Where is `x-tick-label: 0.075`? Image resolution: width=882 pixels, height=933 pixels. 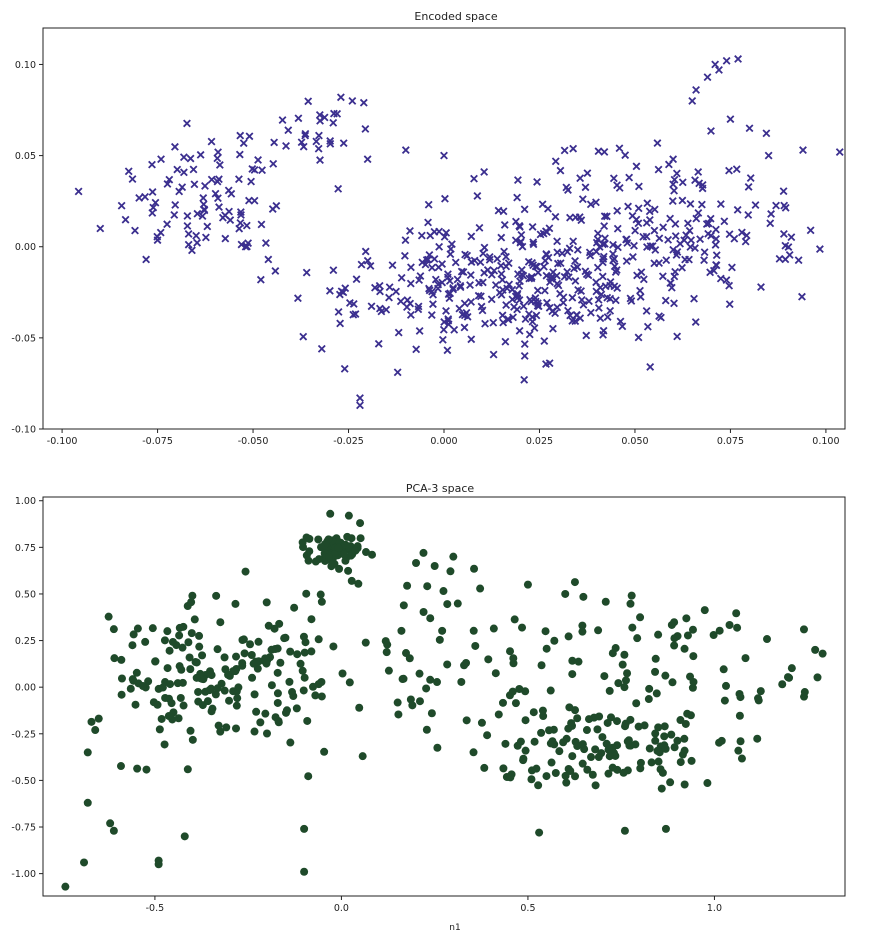
x-tick-label: 0.075 is located at coordinates (730, 441).